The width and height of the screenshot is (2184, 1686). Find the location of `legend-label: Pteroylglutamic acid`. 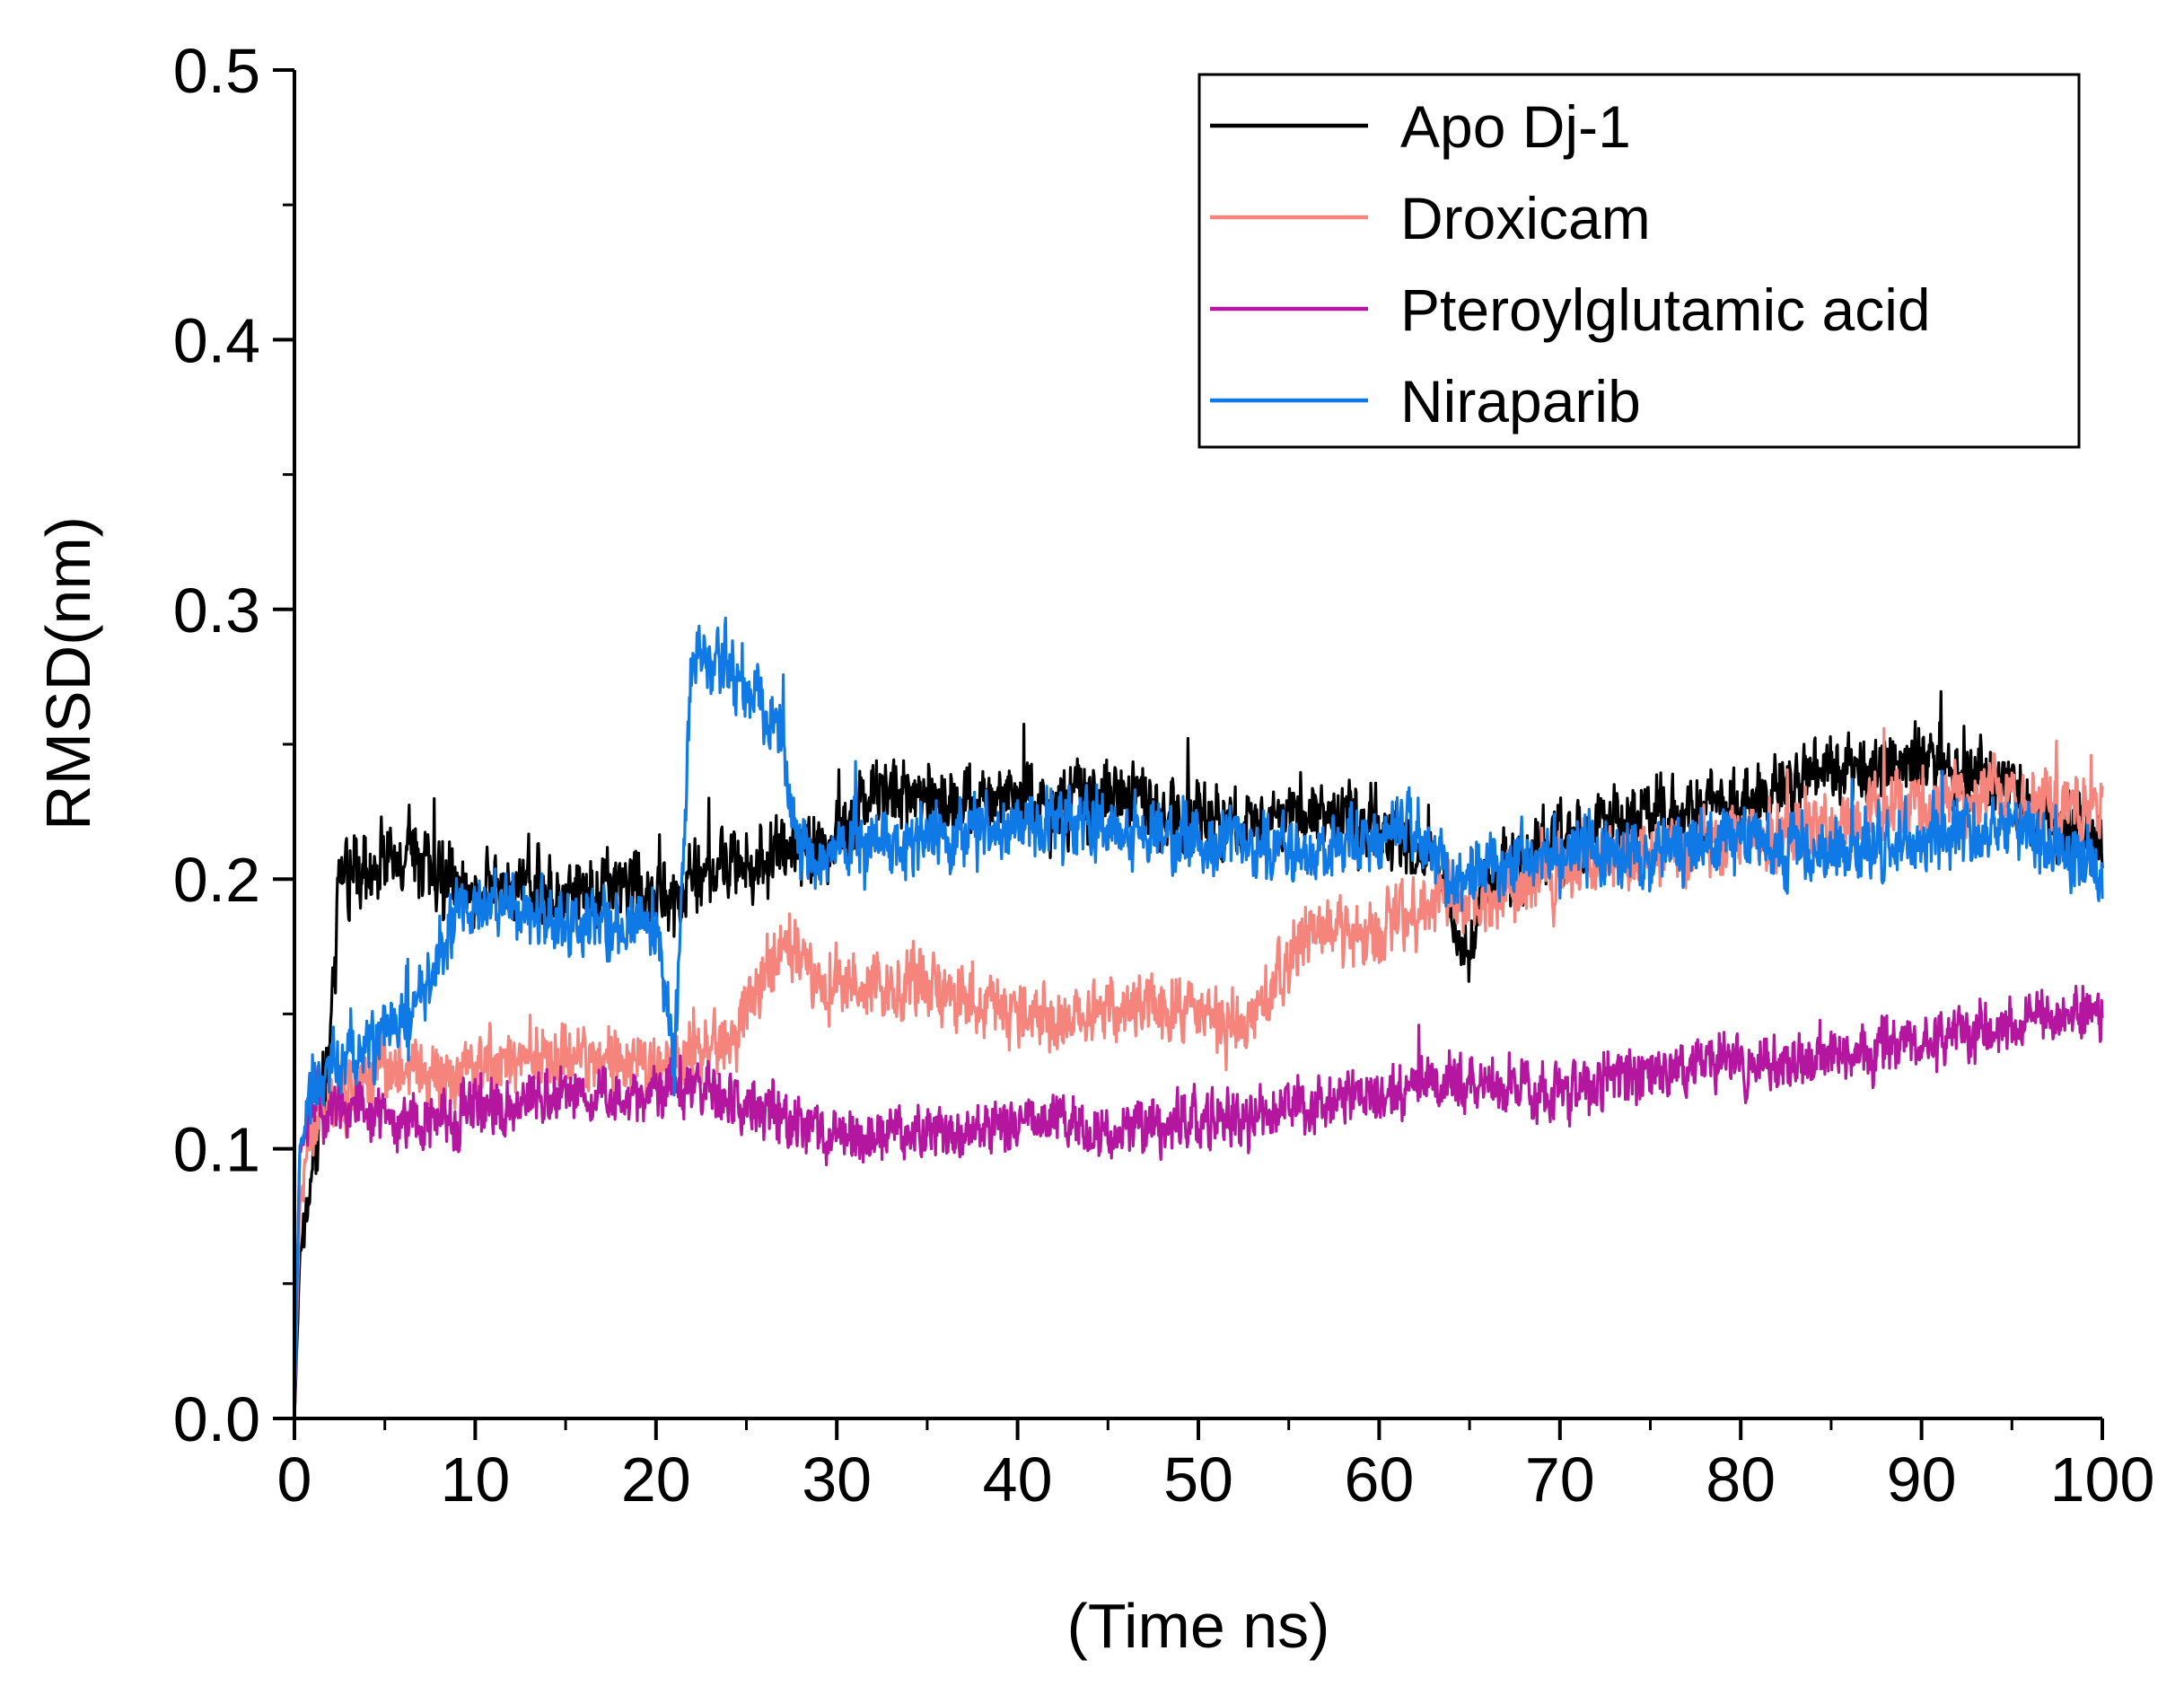

legend-label: Pteroylglutamic acid is located at coordinates (1665, 310).